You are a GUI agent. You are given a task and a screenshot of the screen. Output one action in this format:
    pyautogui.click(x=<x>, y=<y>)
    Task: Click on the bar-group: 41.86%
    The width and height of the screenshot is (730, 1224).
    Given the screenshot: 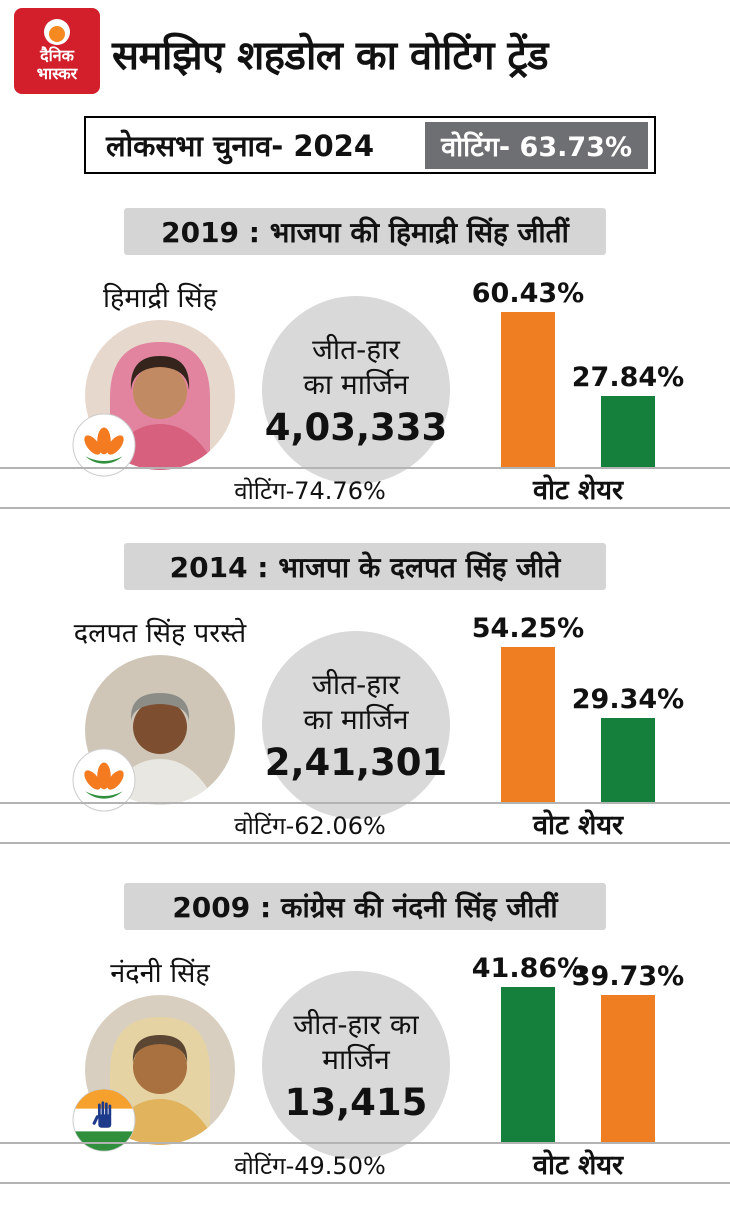 What is the action you would take?
    pyautogui.click(x=528, y=1046)
    